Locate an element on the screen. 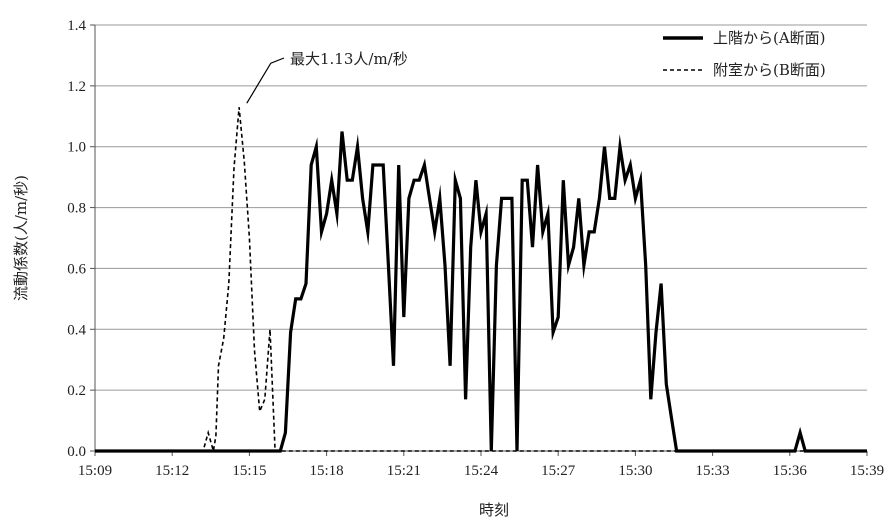 Image resolution: width=891 pixels, height=524 pixels. x-tick-label: 15:24 is located at coordinates (481, 471).